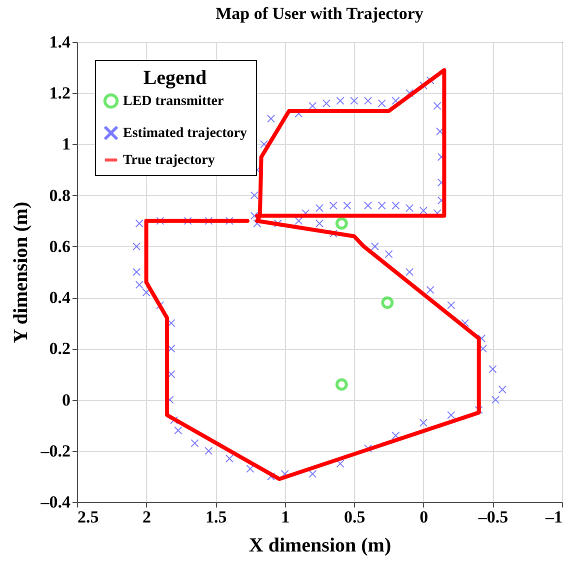 This screenshot has height=563, width=578. Describe the element at coordinates (59, 348) in the screenshot. I see `y-tick-label: 0.2` at that location.